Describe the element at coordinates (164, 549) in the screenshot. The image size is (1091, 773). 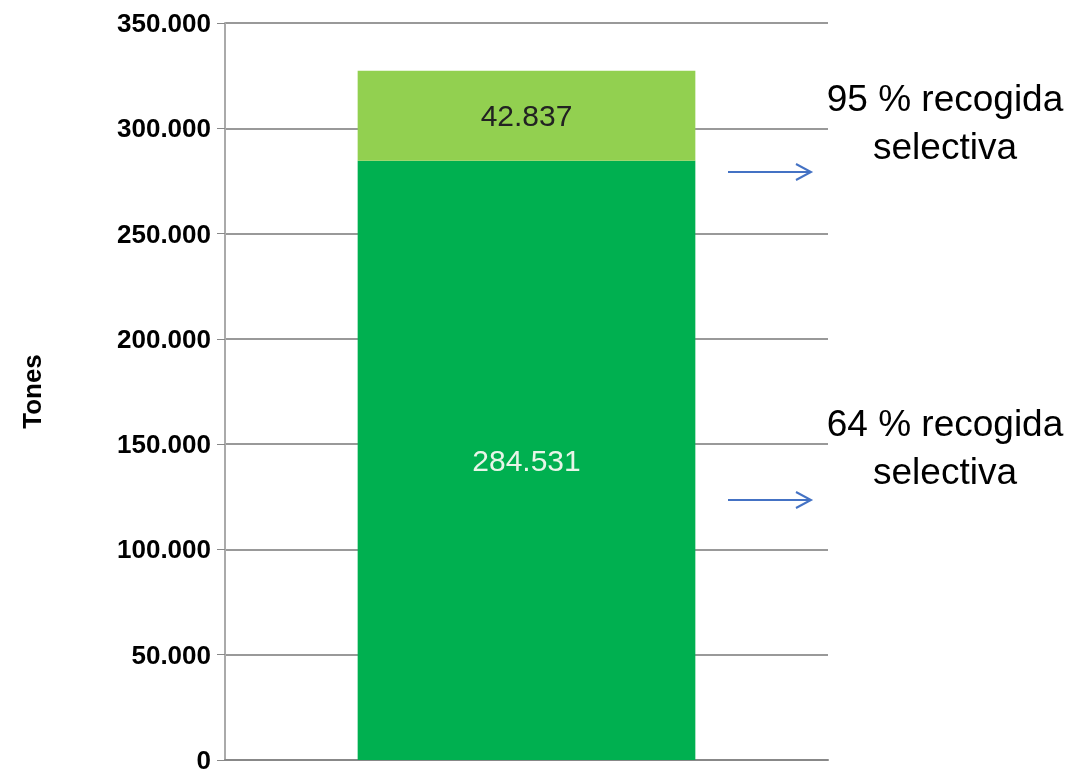
I see `y-tick-label: 100.000` at that location.